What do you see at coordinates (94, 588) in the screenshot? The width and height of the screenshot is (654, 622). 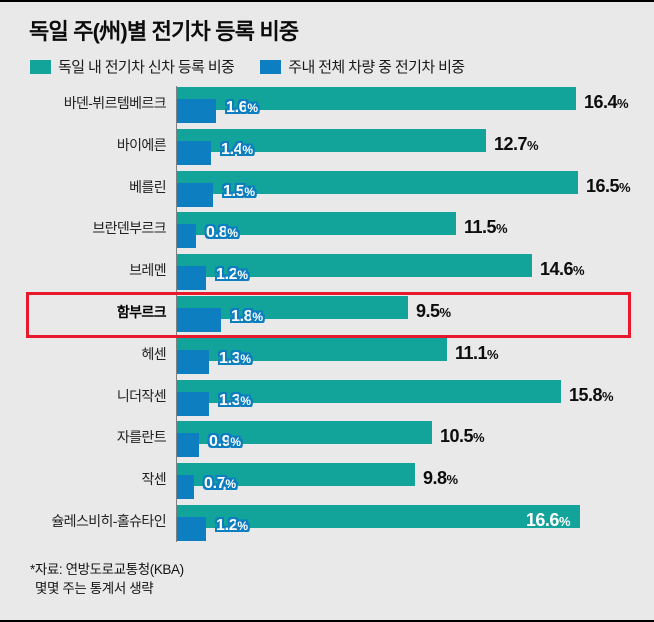 I see `source-line: 몇몇 주는 통계서 생략` at bounding box center [94, 588].